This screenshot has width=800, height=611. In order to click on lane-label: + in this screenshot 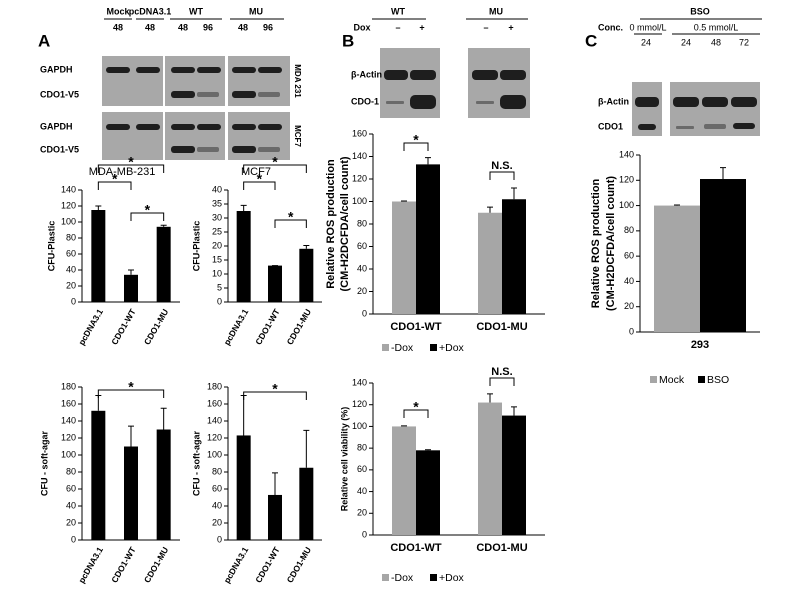, I will do `click(510, 27)`.